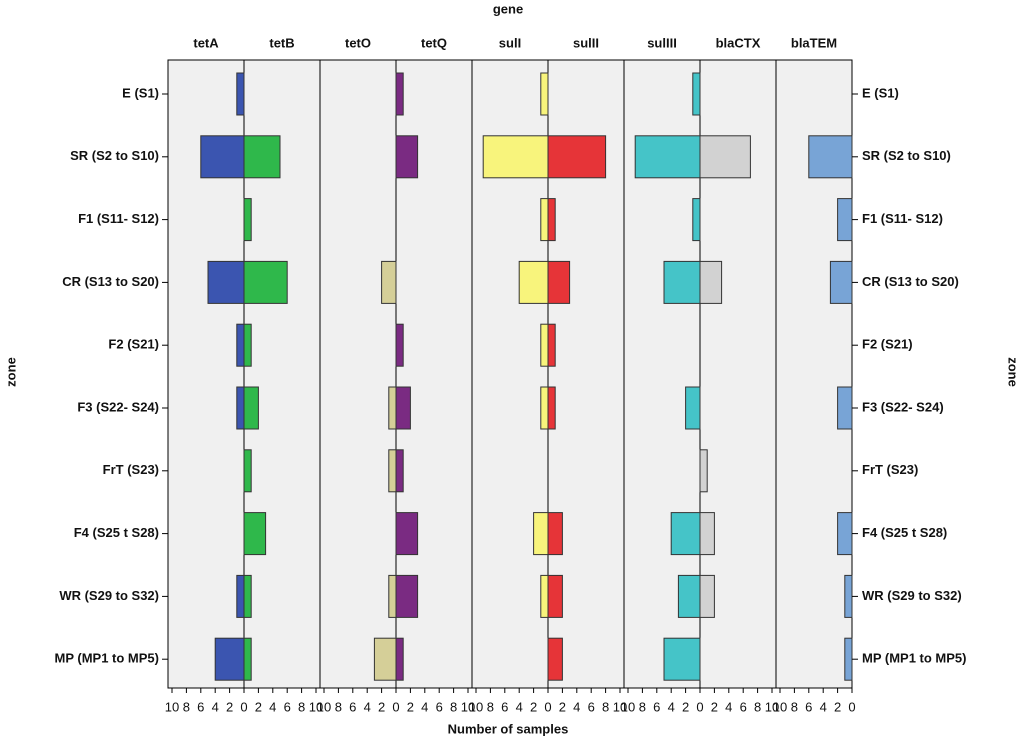 Image resolution: width=1024 pixels, height=743 pixels. I want to click on series-label: tetQ, so click(434, 42).